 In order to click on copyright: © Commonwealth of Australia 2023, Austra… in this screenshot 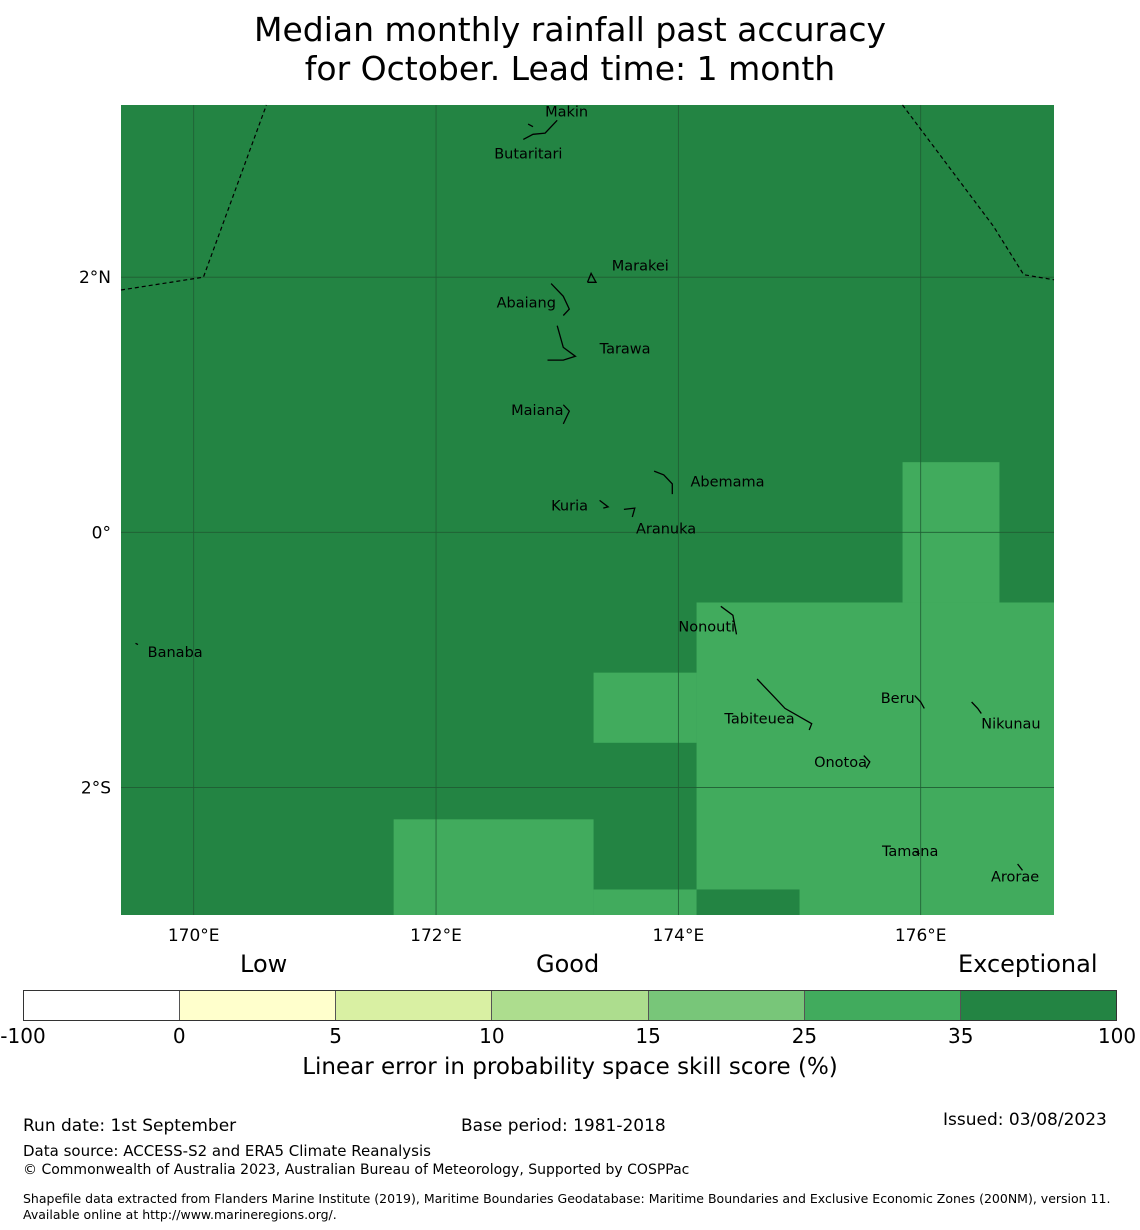, I will do `click(356, 1170)`.